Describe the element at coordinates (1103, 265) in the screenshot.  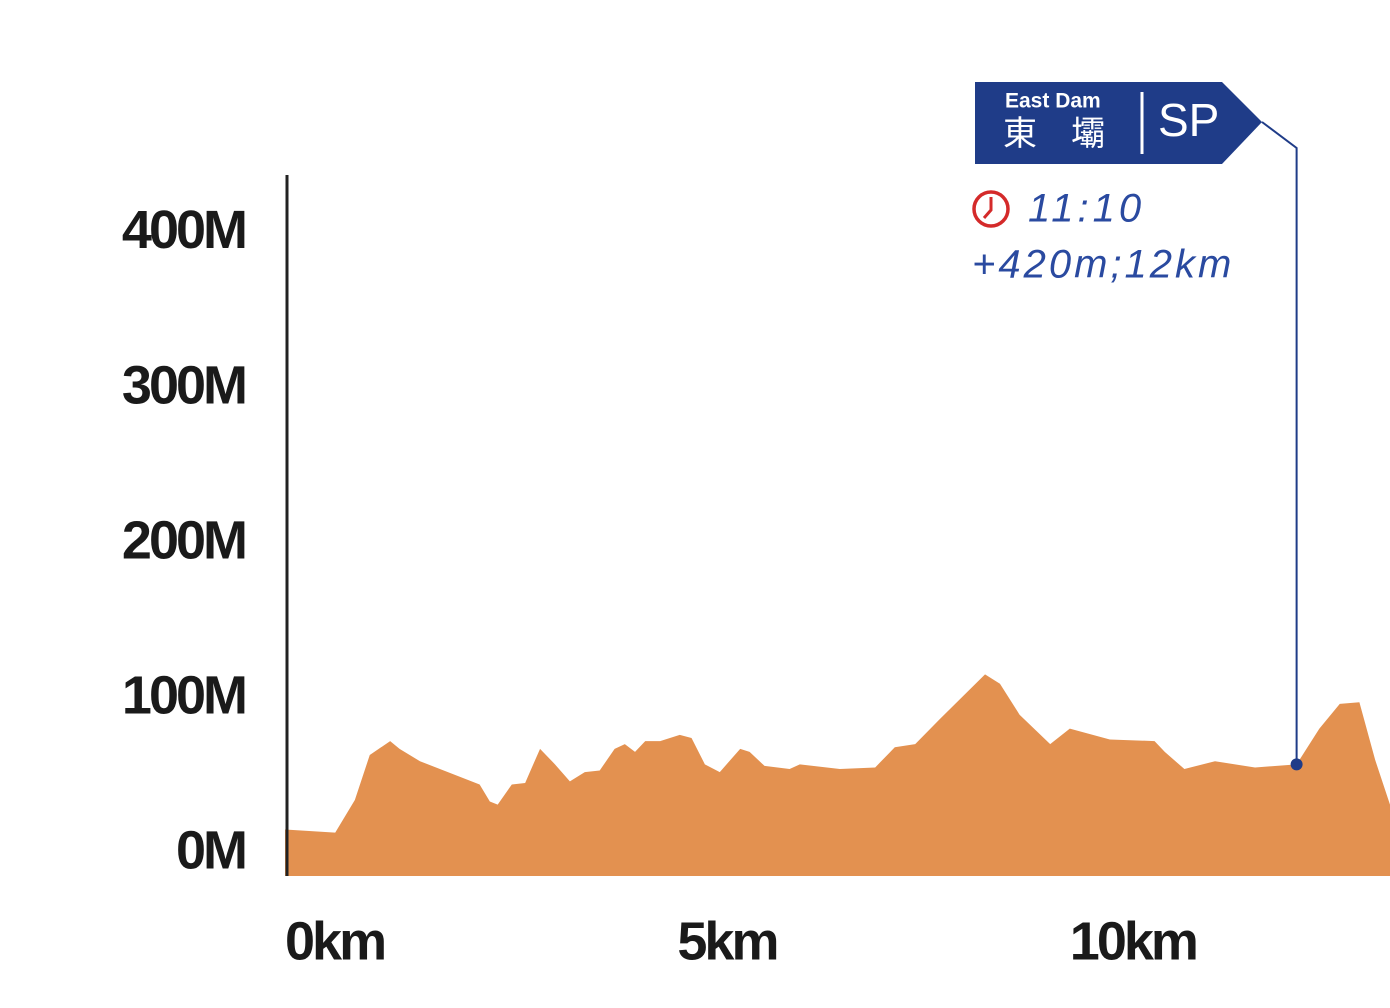
I see `detail-label: +420m;12km` at that location.